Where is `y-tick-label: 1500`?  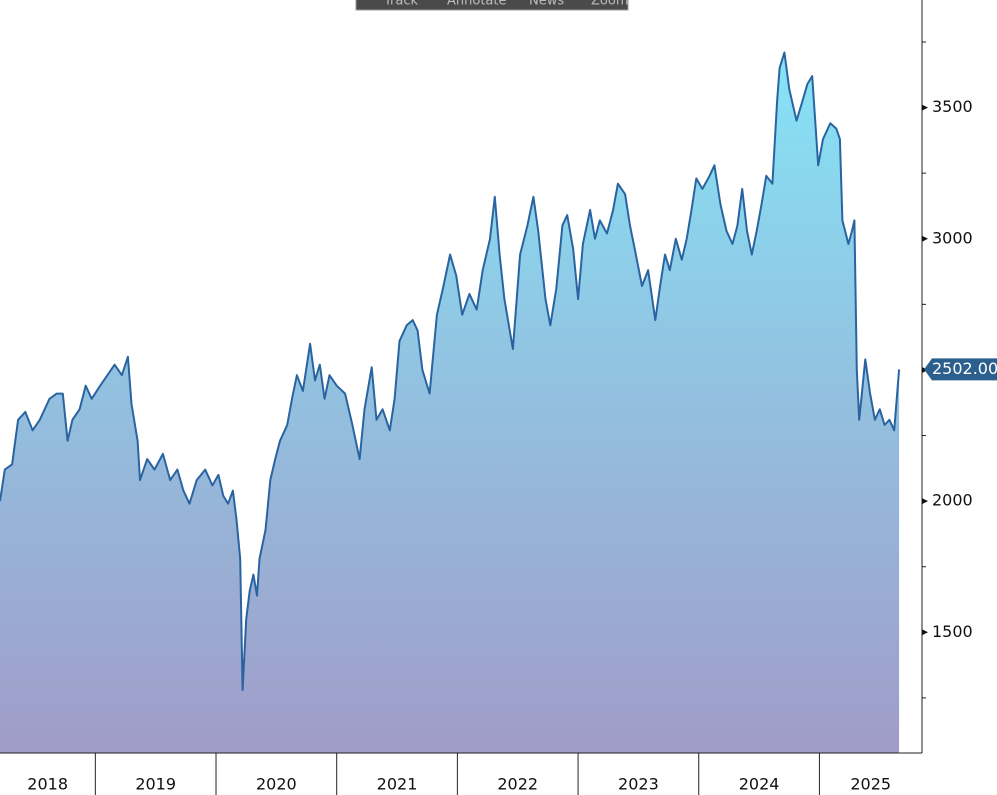 y-tick-label: 1500 is located at coordinates (952, 631).